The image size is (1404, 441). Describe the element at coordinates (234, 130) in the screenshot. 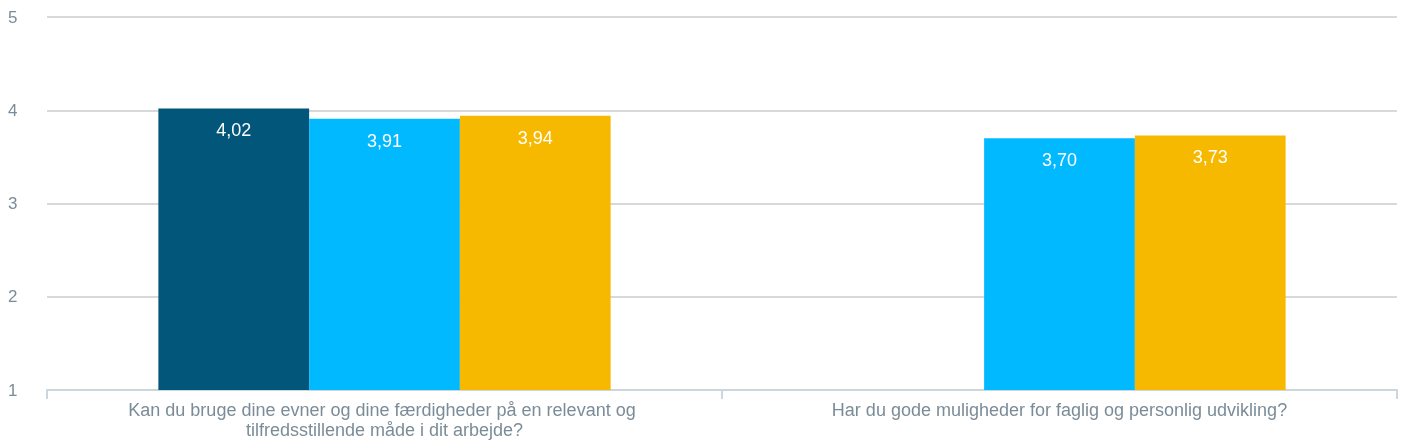

I see `data-label: 4,02` at that location.